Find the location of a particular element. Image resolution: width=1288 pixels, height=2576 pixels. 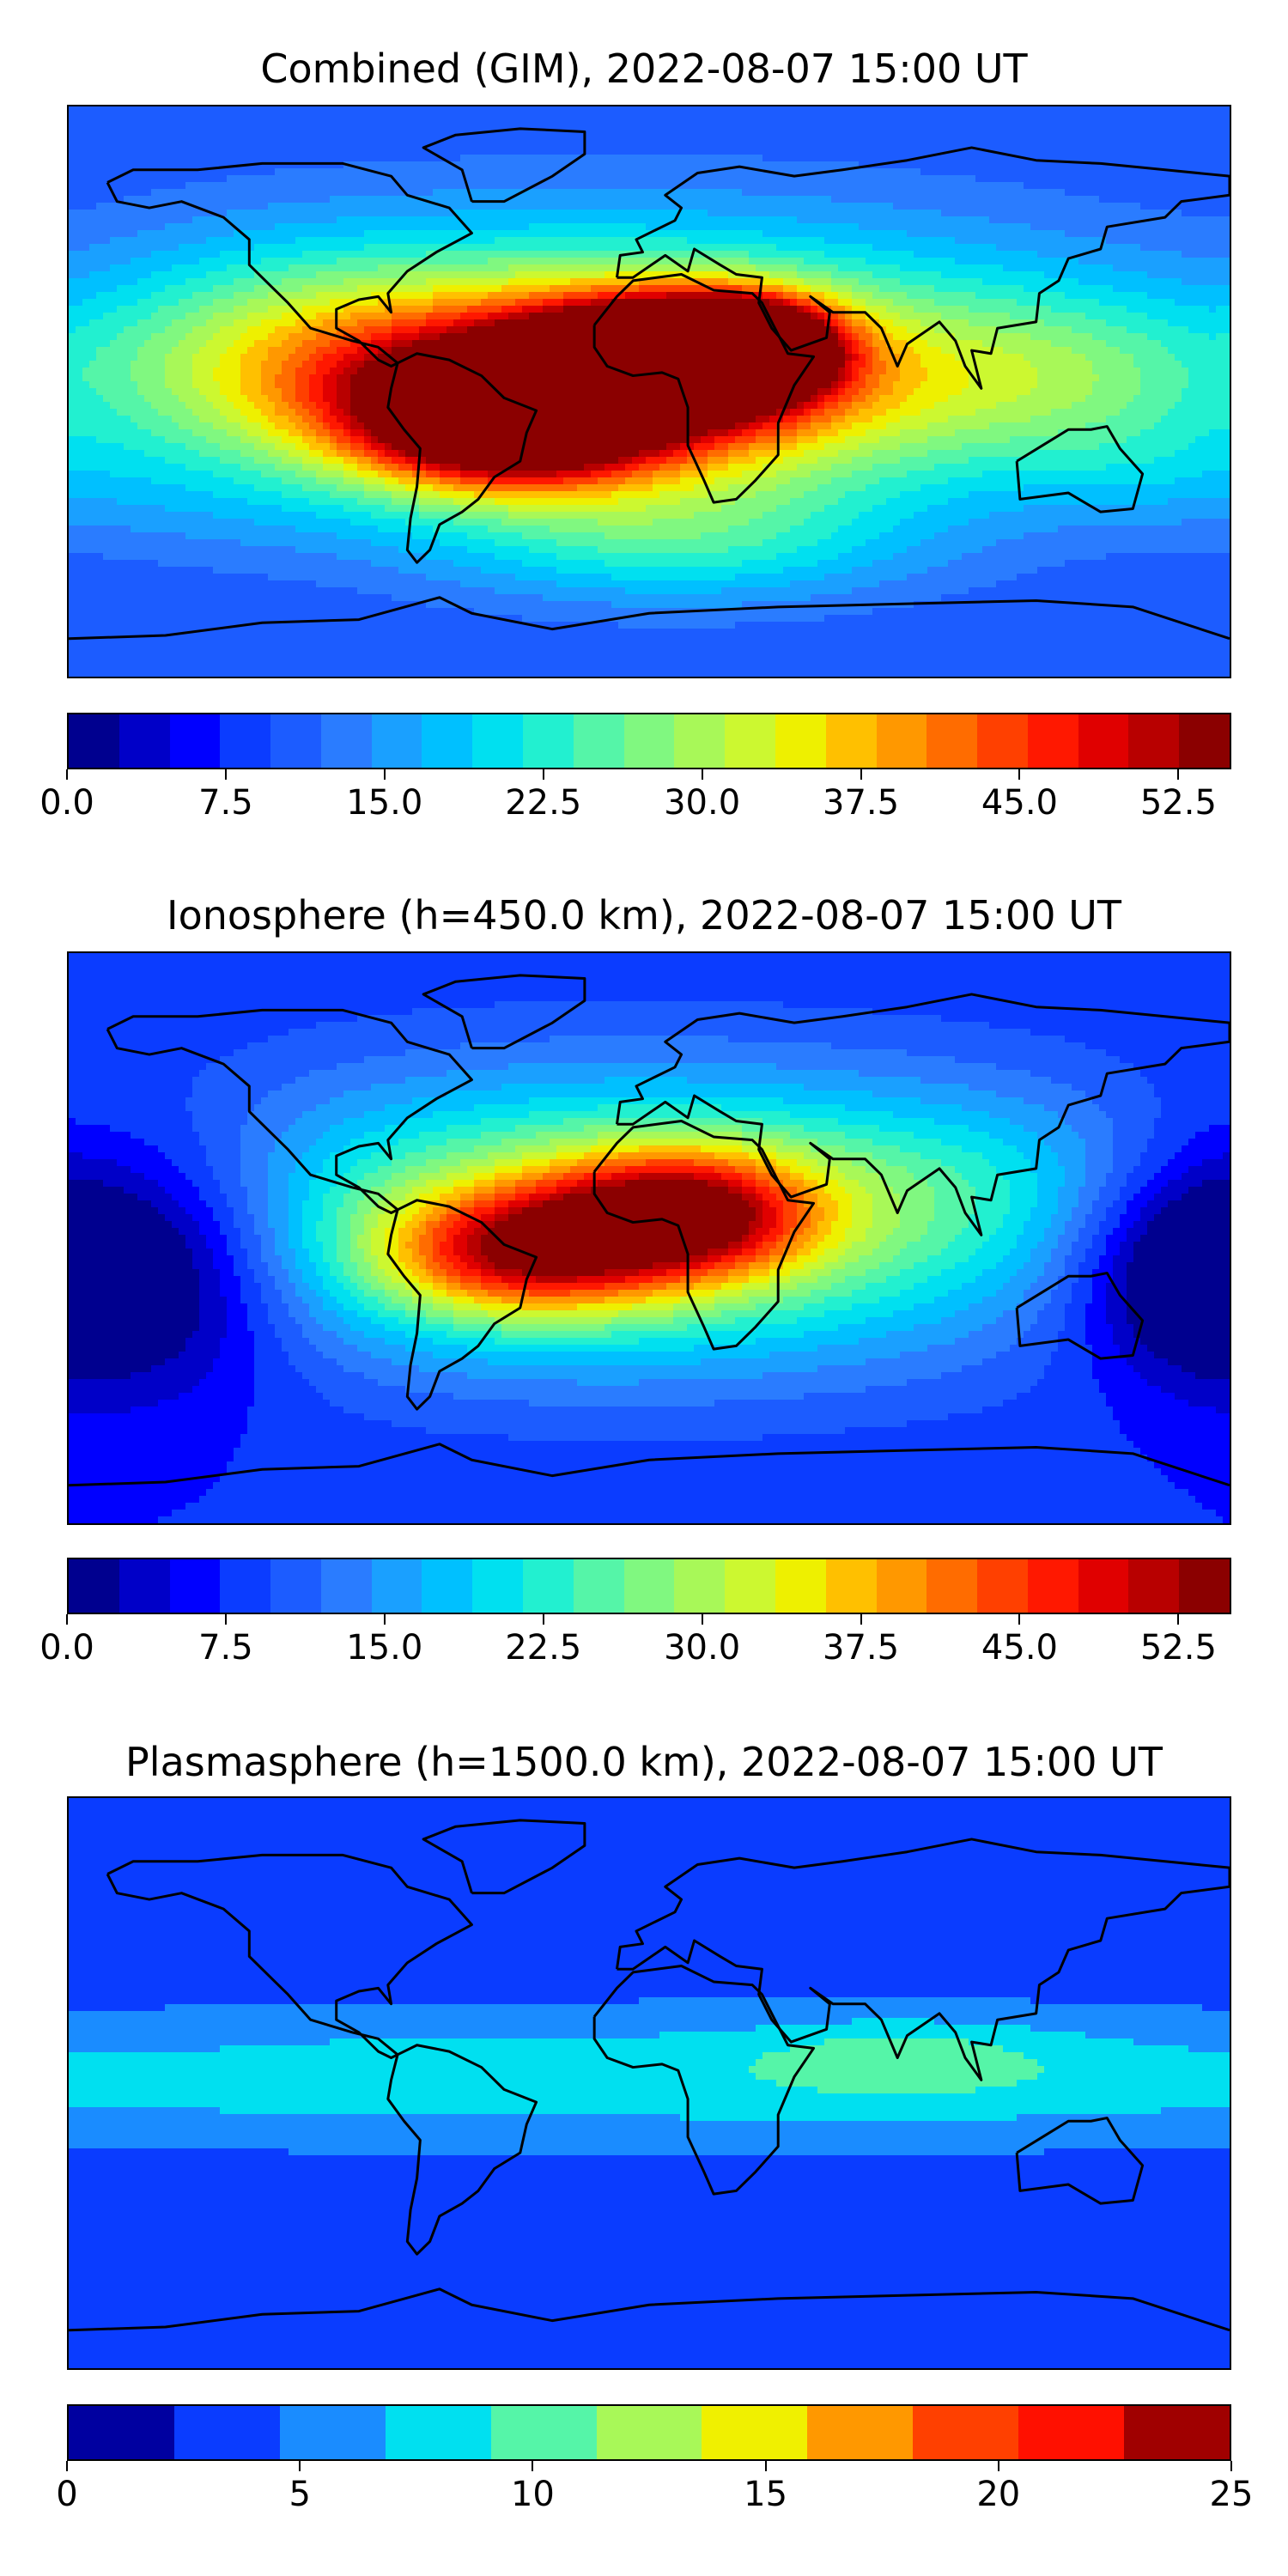

colorbar-plasmasphere is located at coordinates (649, 2433).